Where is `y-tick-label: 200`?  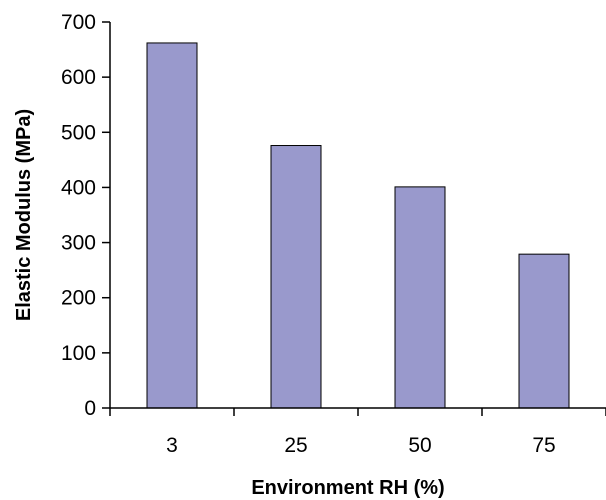 y-tick-label: 200 is located at coordinates (78, 298).